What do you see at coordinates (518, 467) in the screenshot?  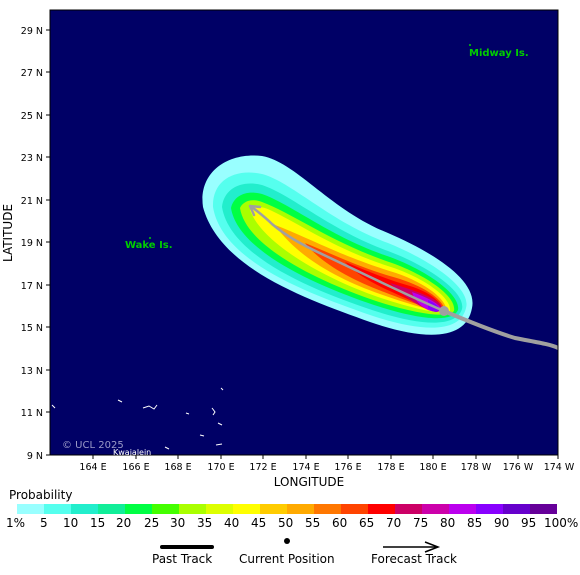 I see `lon-tick-label: 176 W` at bounding box center [518, 467].